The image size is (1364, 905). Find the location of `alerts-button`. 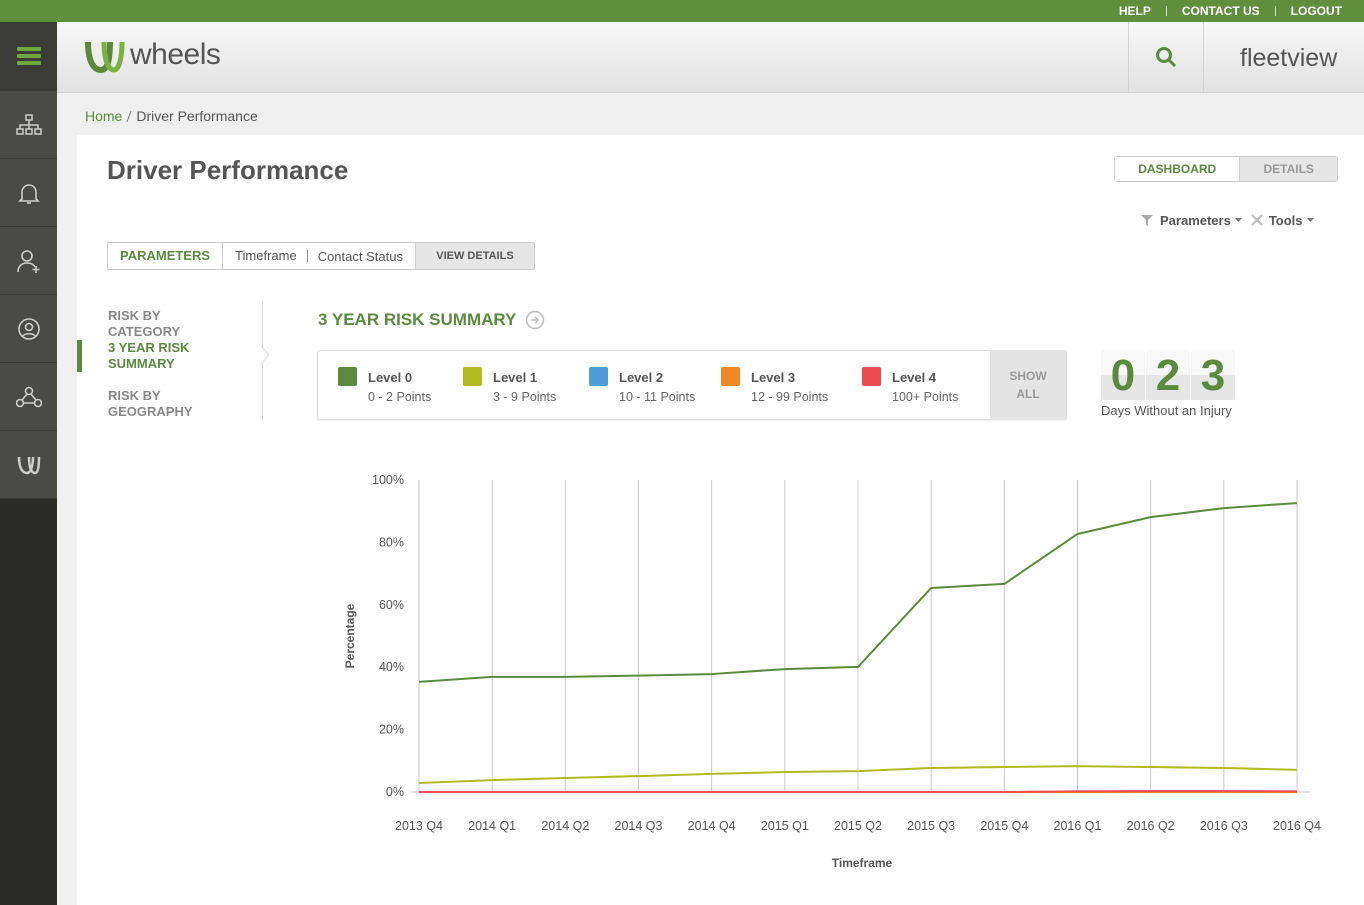

alerts-button is located at coordinates (28, 193).